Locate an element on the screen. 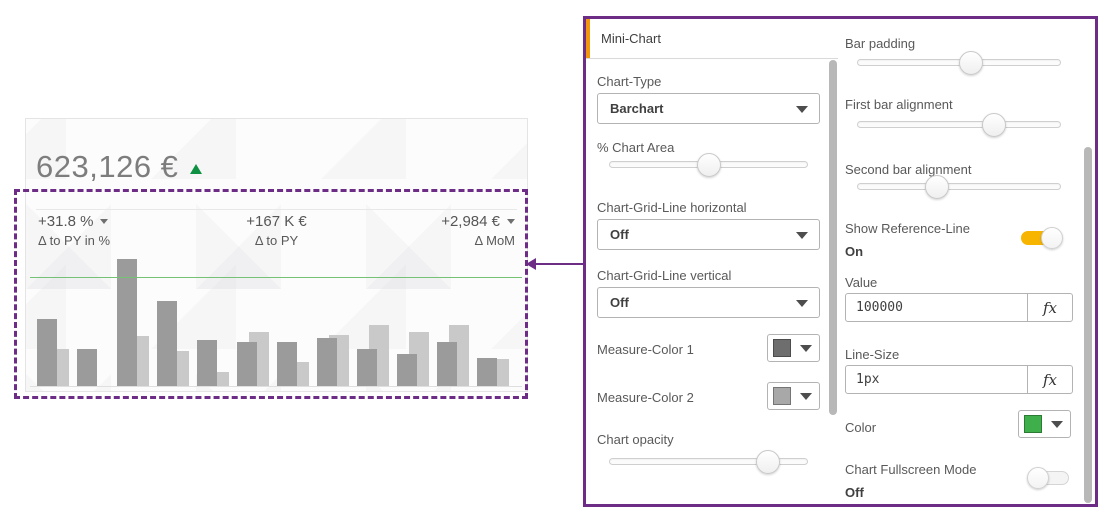 The image size is (1106, 526). chart-type-dropdown: Barchart is located at coordinates (708, 108).